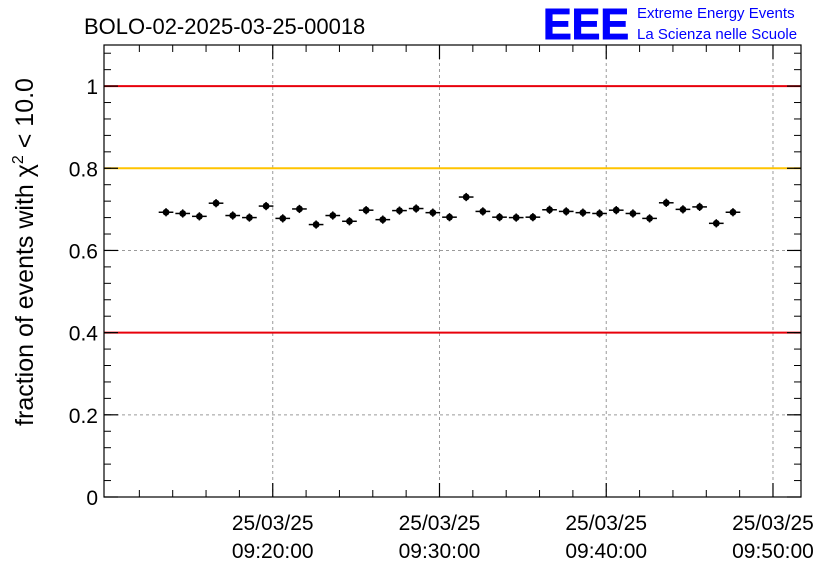 This screenshot has width=836, height=572. I want to click on y-tick-label: 0.6, so click(83, 251).